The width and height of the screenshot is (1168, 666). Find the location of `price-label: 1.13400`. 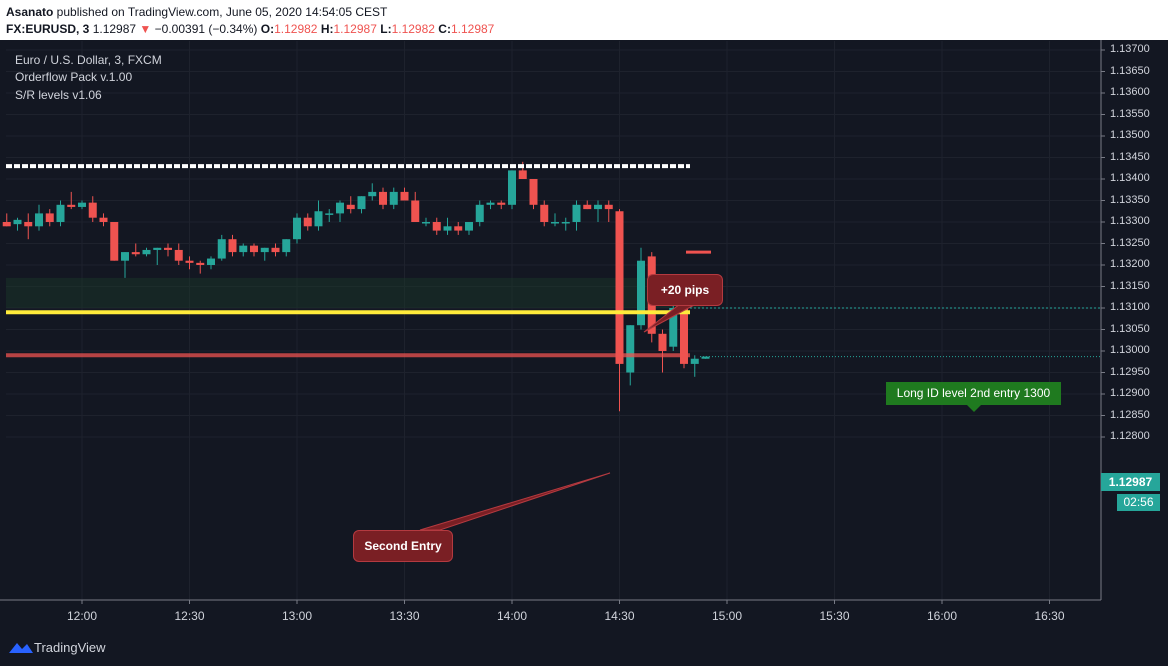

price-label: 1.13400 is located at coordinates (1130, 178).